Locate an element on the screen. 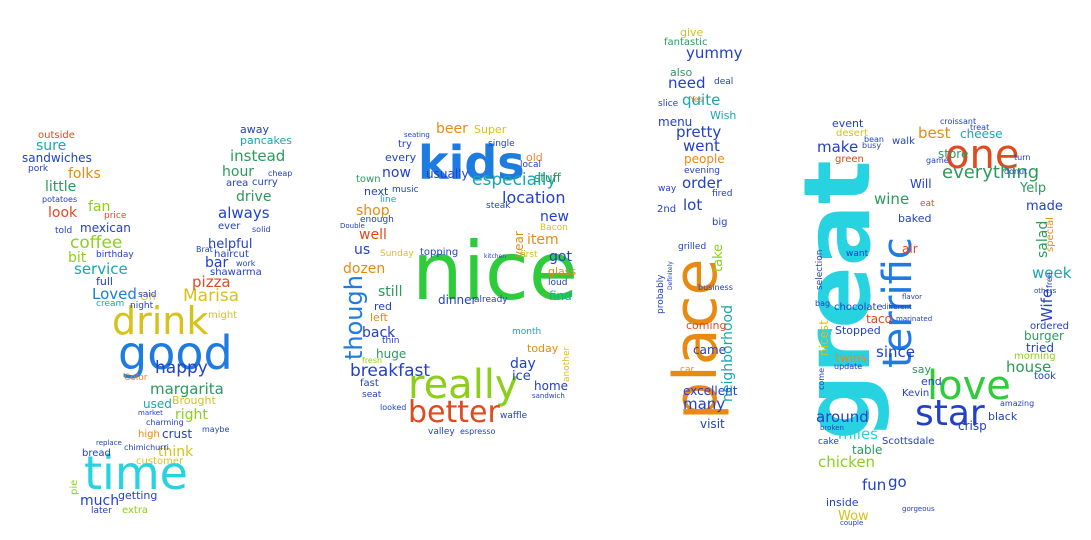  word-away: away is located at coordinates (254, 129).